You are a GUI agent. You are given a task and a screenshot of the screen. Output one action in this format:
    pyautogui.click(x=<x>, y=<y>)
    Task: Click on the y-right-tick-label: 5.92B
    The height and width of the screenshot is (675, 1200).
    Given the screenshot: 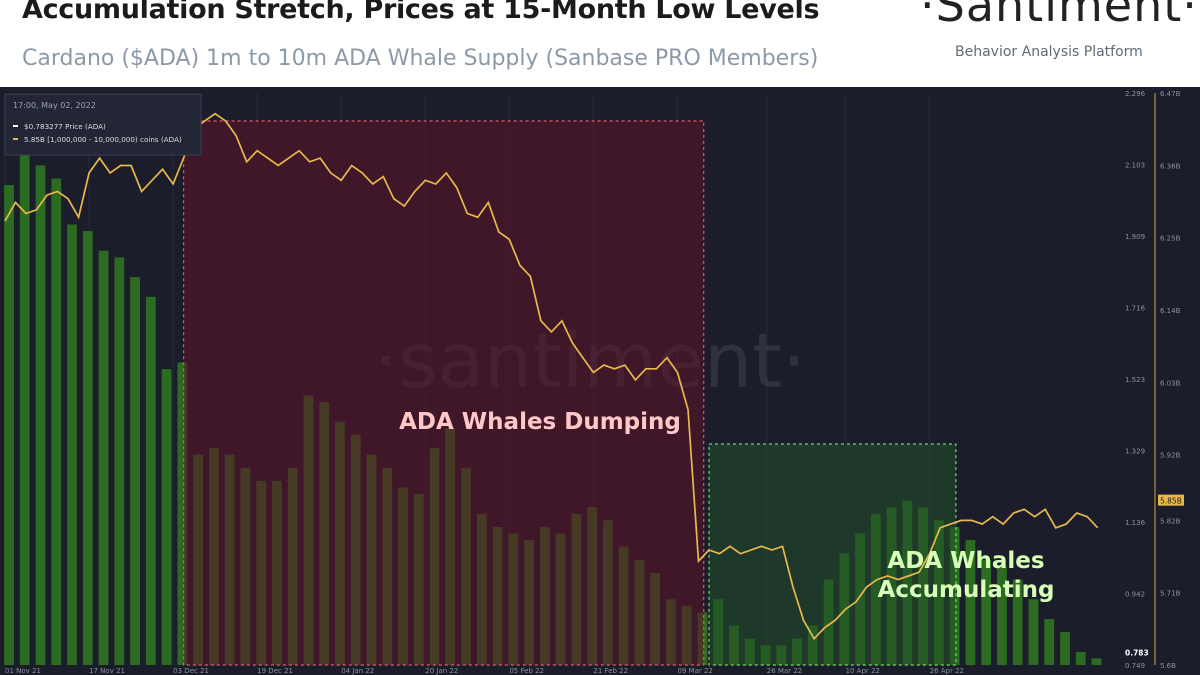 What is the action you would take?
    pyautogui.click(x=1170, y=456)
    